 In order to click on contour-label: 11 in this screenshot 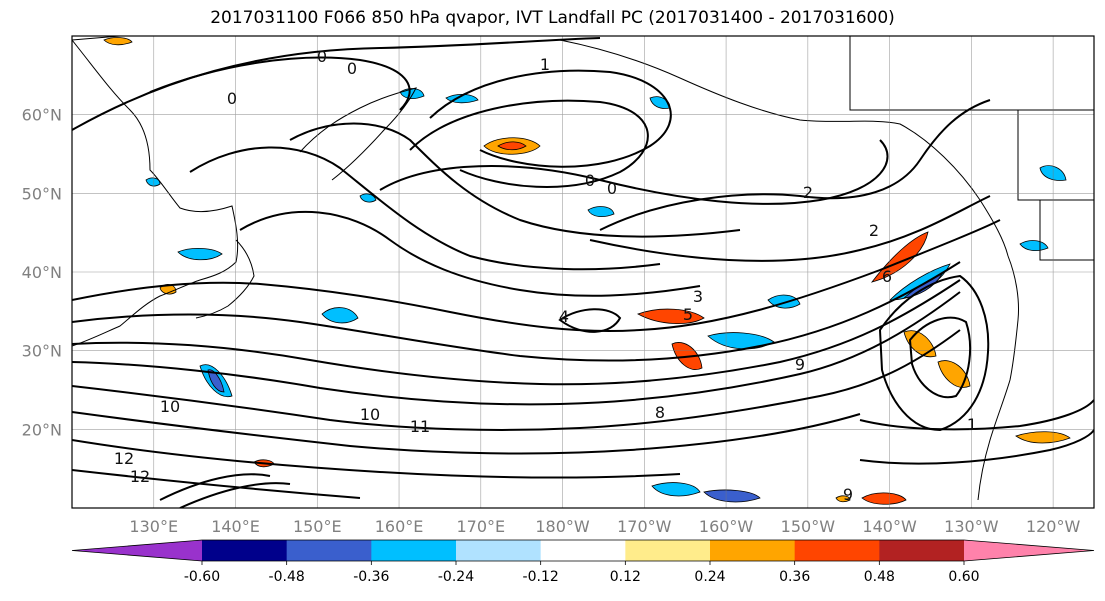, I will do `click(420, 426)`.